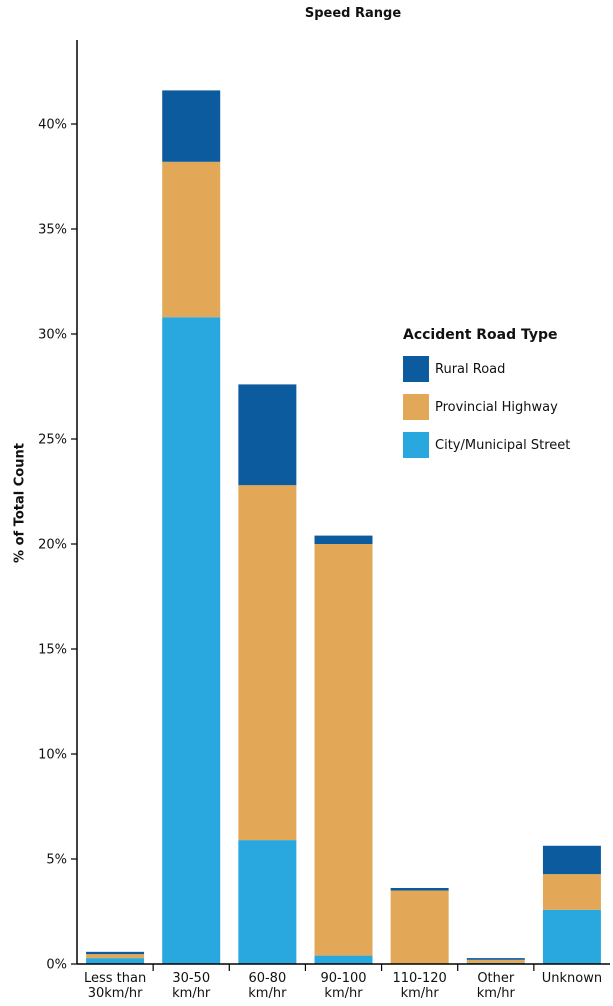  What do you see at coordinates (496, 978) in the screenshot?
I see `x-tick-label: Other` at bounding box center [496, 978].